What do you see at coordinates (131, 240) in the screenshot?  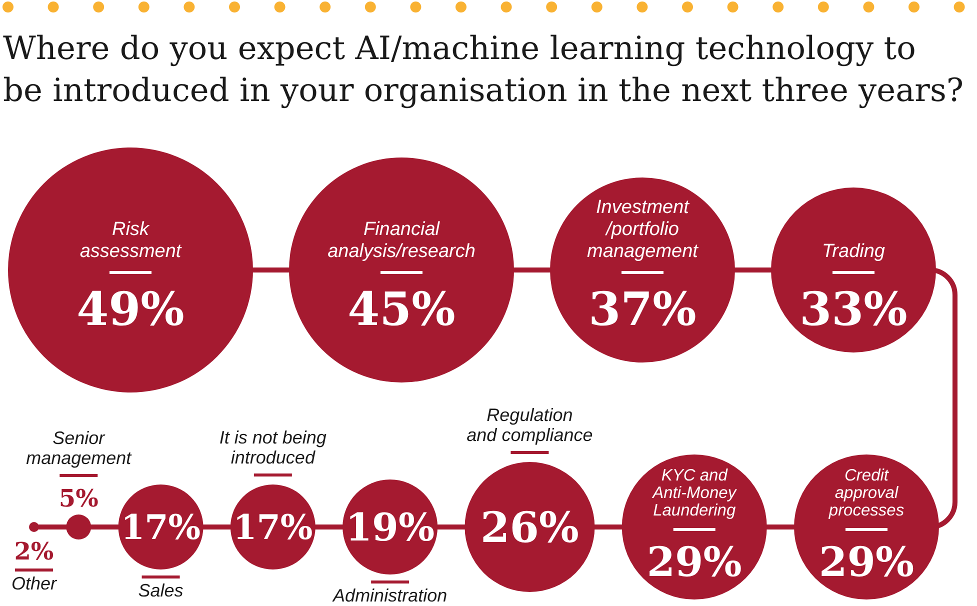 I see `category-label: Risk assessment` at bounding box center [131, 240].